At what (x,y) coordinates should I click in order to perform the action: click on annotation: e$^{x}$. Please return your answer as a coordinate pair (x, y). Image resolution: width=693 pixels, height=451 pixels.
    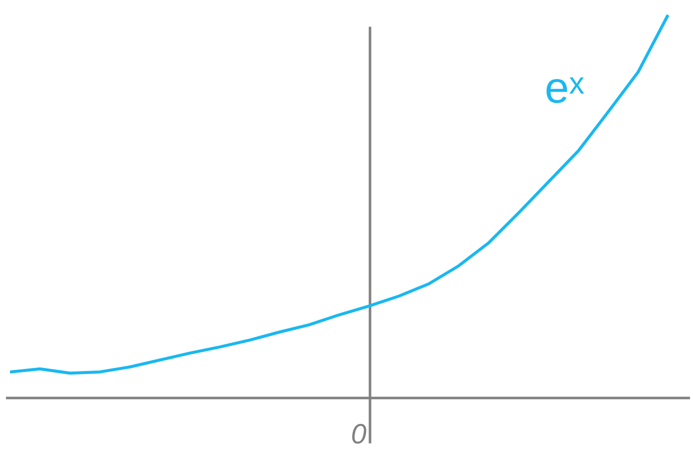
    Looking at the image, I should click on (565, 90).